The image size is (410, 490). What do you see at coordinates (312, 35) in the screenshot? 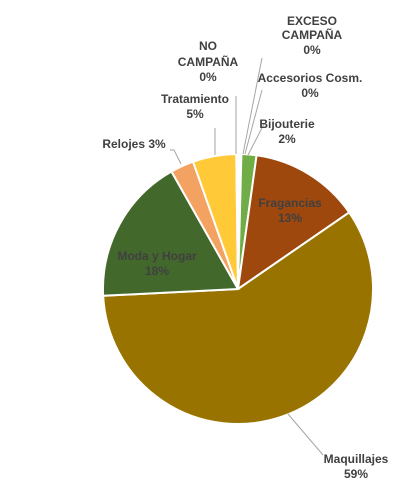
I see `data-label: EXCESO CAMPAÑA 0%` at bounding box center [312, 35].